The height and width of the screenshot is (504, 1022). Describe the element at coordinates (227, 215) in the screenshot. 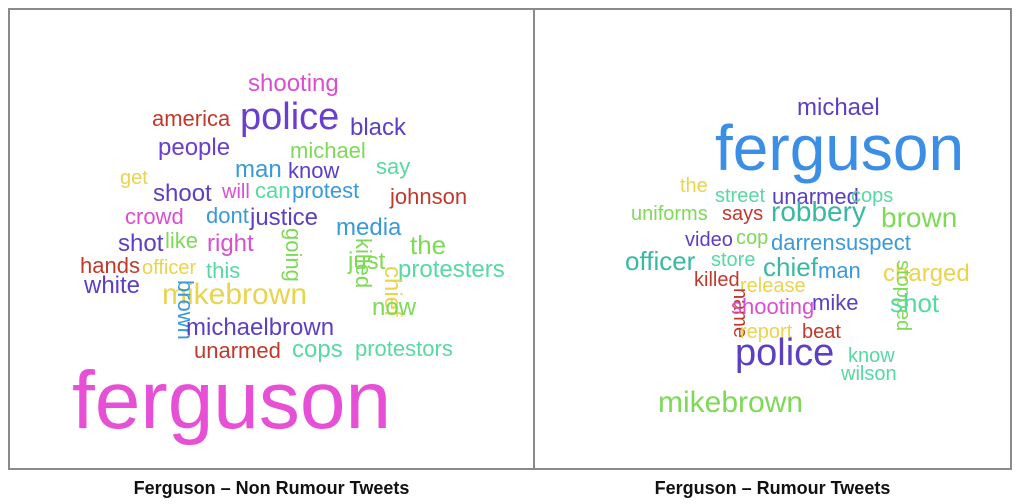

I see `word-dont: dont` at that location.